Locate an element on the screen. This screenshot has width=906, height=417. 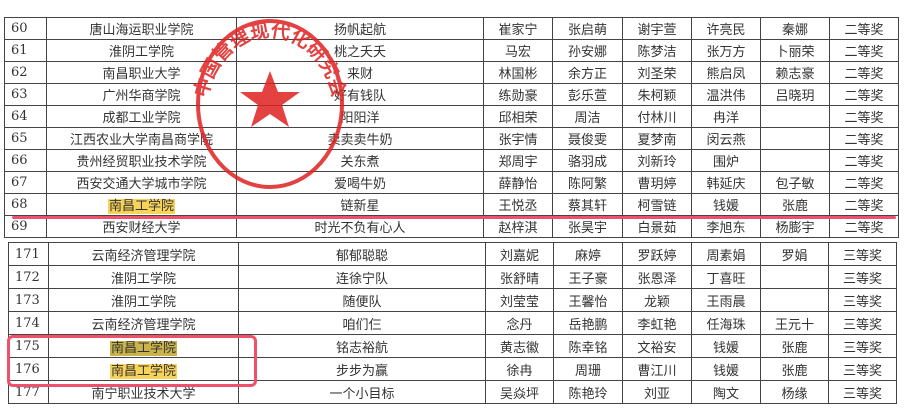
member-4: 许亮民 is located at coordinates (726, 30).